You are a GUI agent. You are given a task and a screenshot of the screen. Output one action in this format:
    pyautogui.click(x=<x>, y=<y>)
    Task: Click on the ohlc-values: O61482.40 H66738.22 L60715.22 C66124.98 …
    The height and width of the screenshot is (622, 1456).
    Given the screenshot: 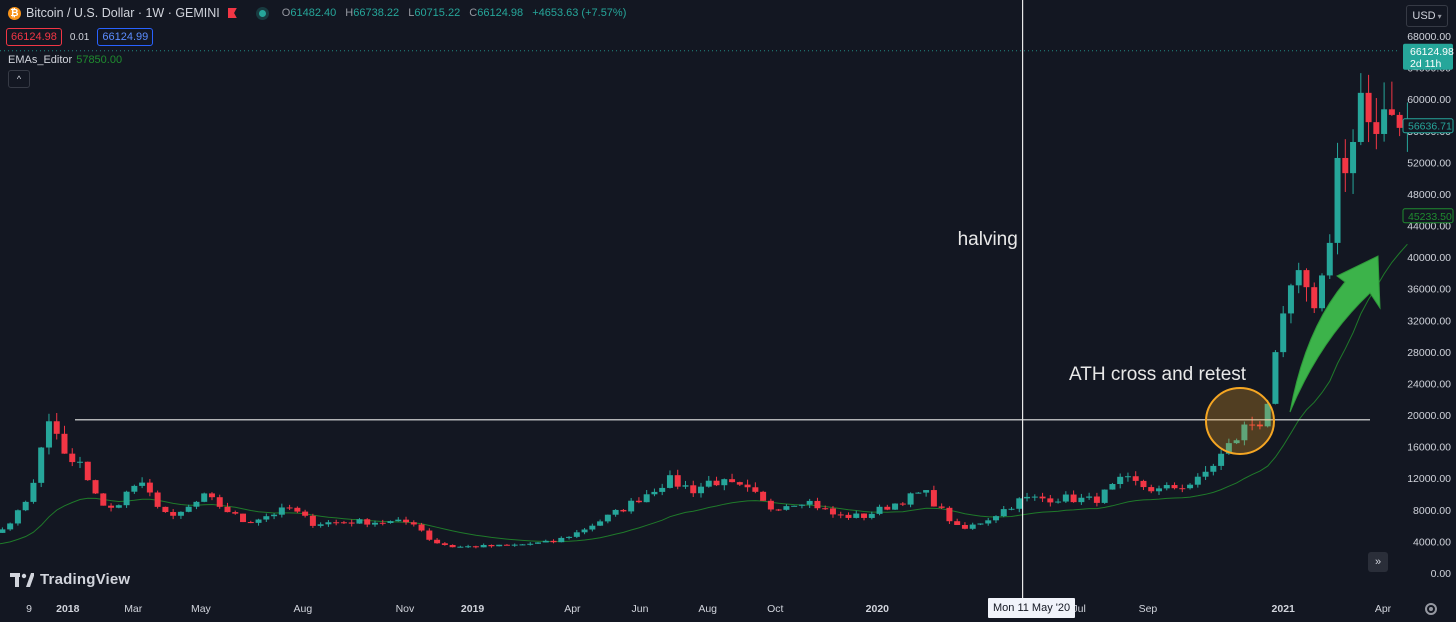 What is the action you would take?
    pyautogui.click(x=454, y=13)
    